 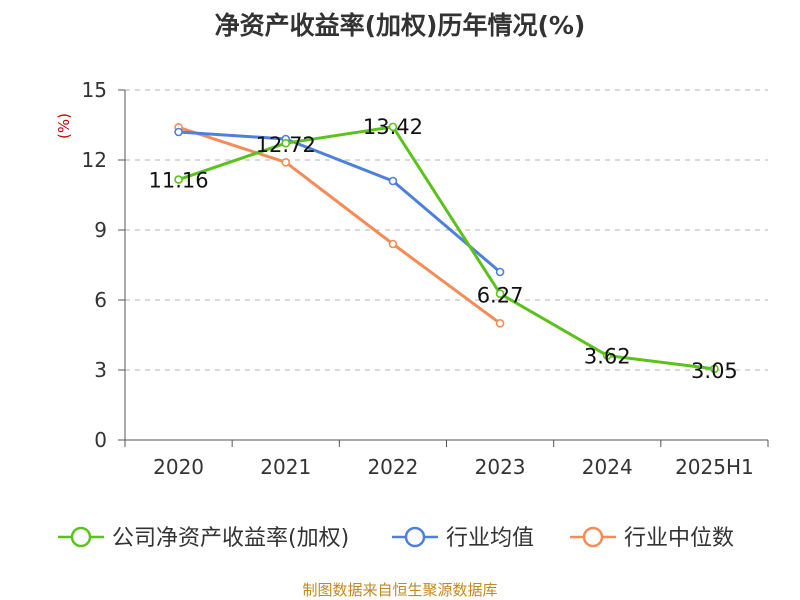 I want to click on x-tick-label: 2020, so click(x=178, y=467).